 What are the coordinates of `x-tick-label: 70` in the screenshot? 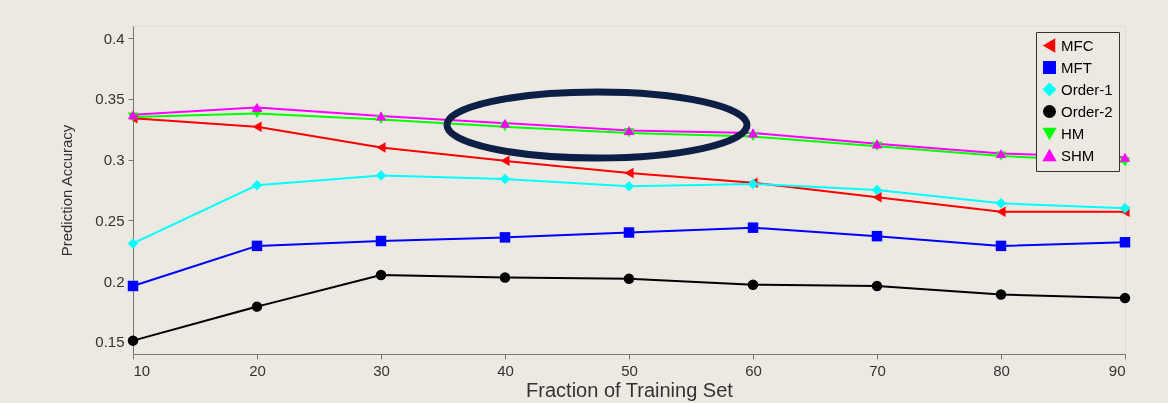 It's located at (877, 370).